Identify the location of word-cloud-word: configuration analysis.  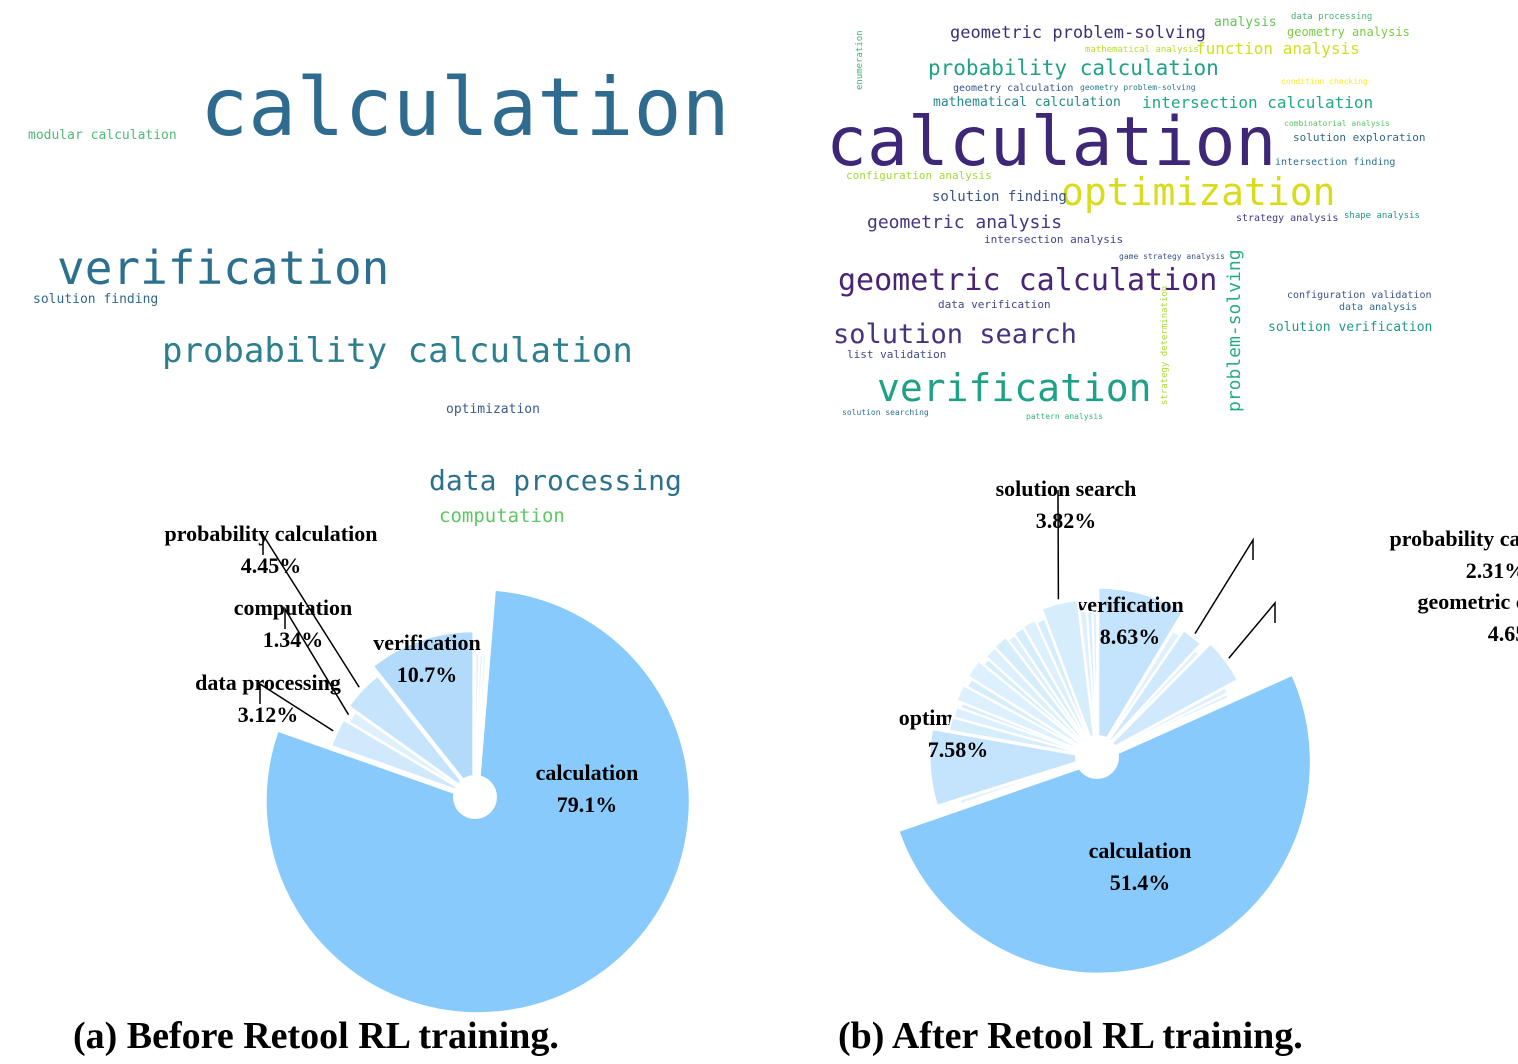
(919, 175).